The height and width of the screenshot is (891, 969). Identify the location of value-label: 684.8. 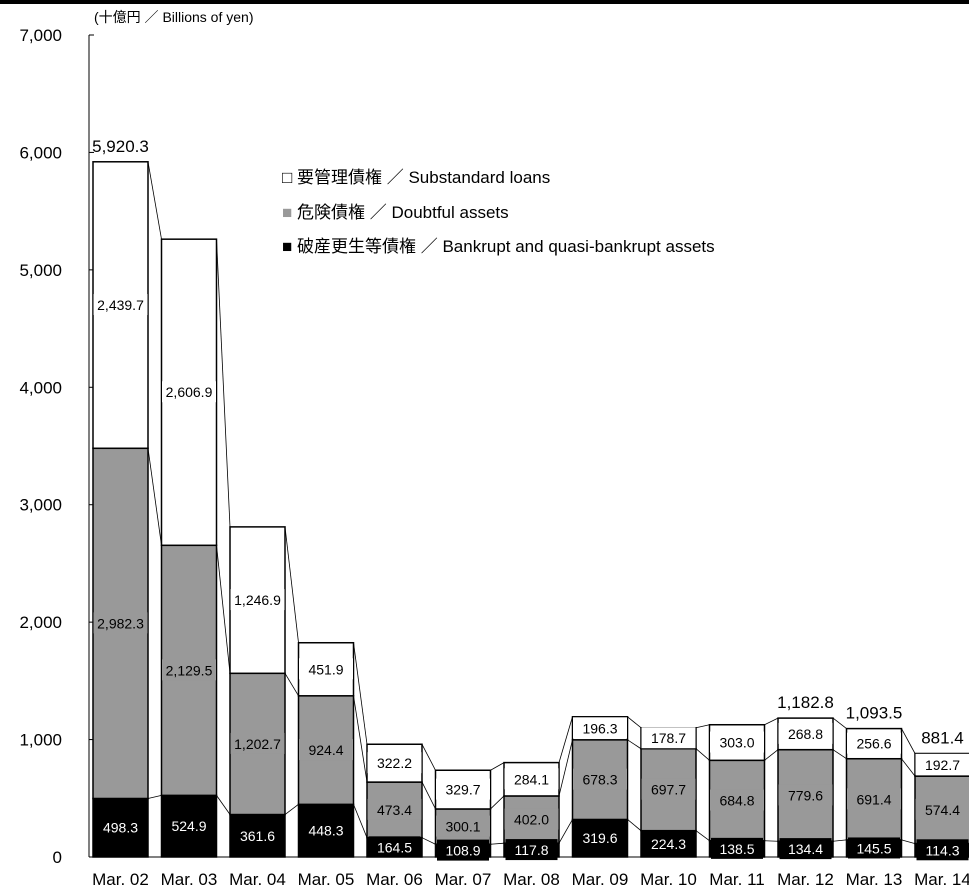
(736, 801).